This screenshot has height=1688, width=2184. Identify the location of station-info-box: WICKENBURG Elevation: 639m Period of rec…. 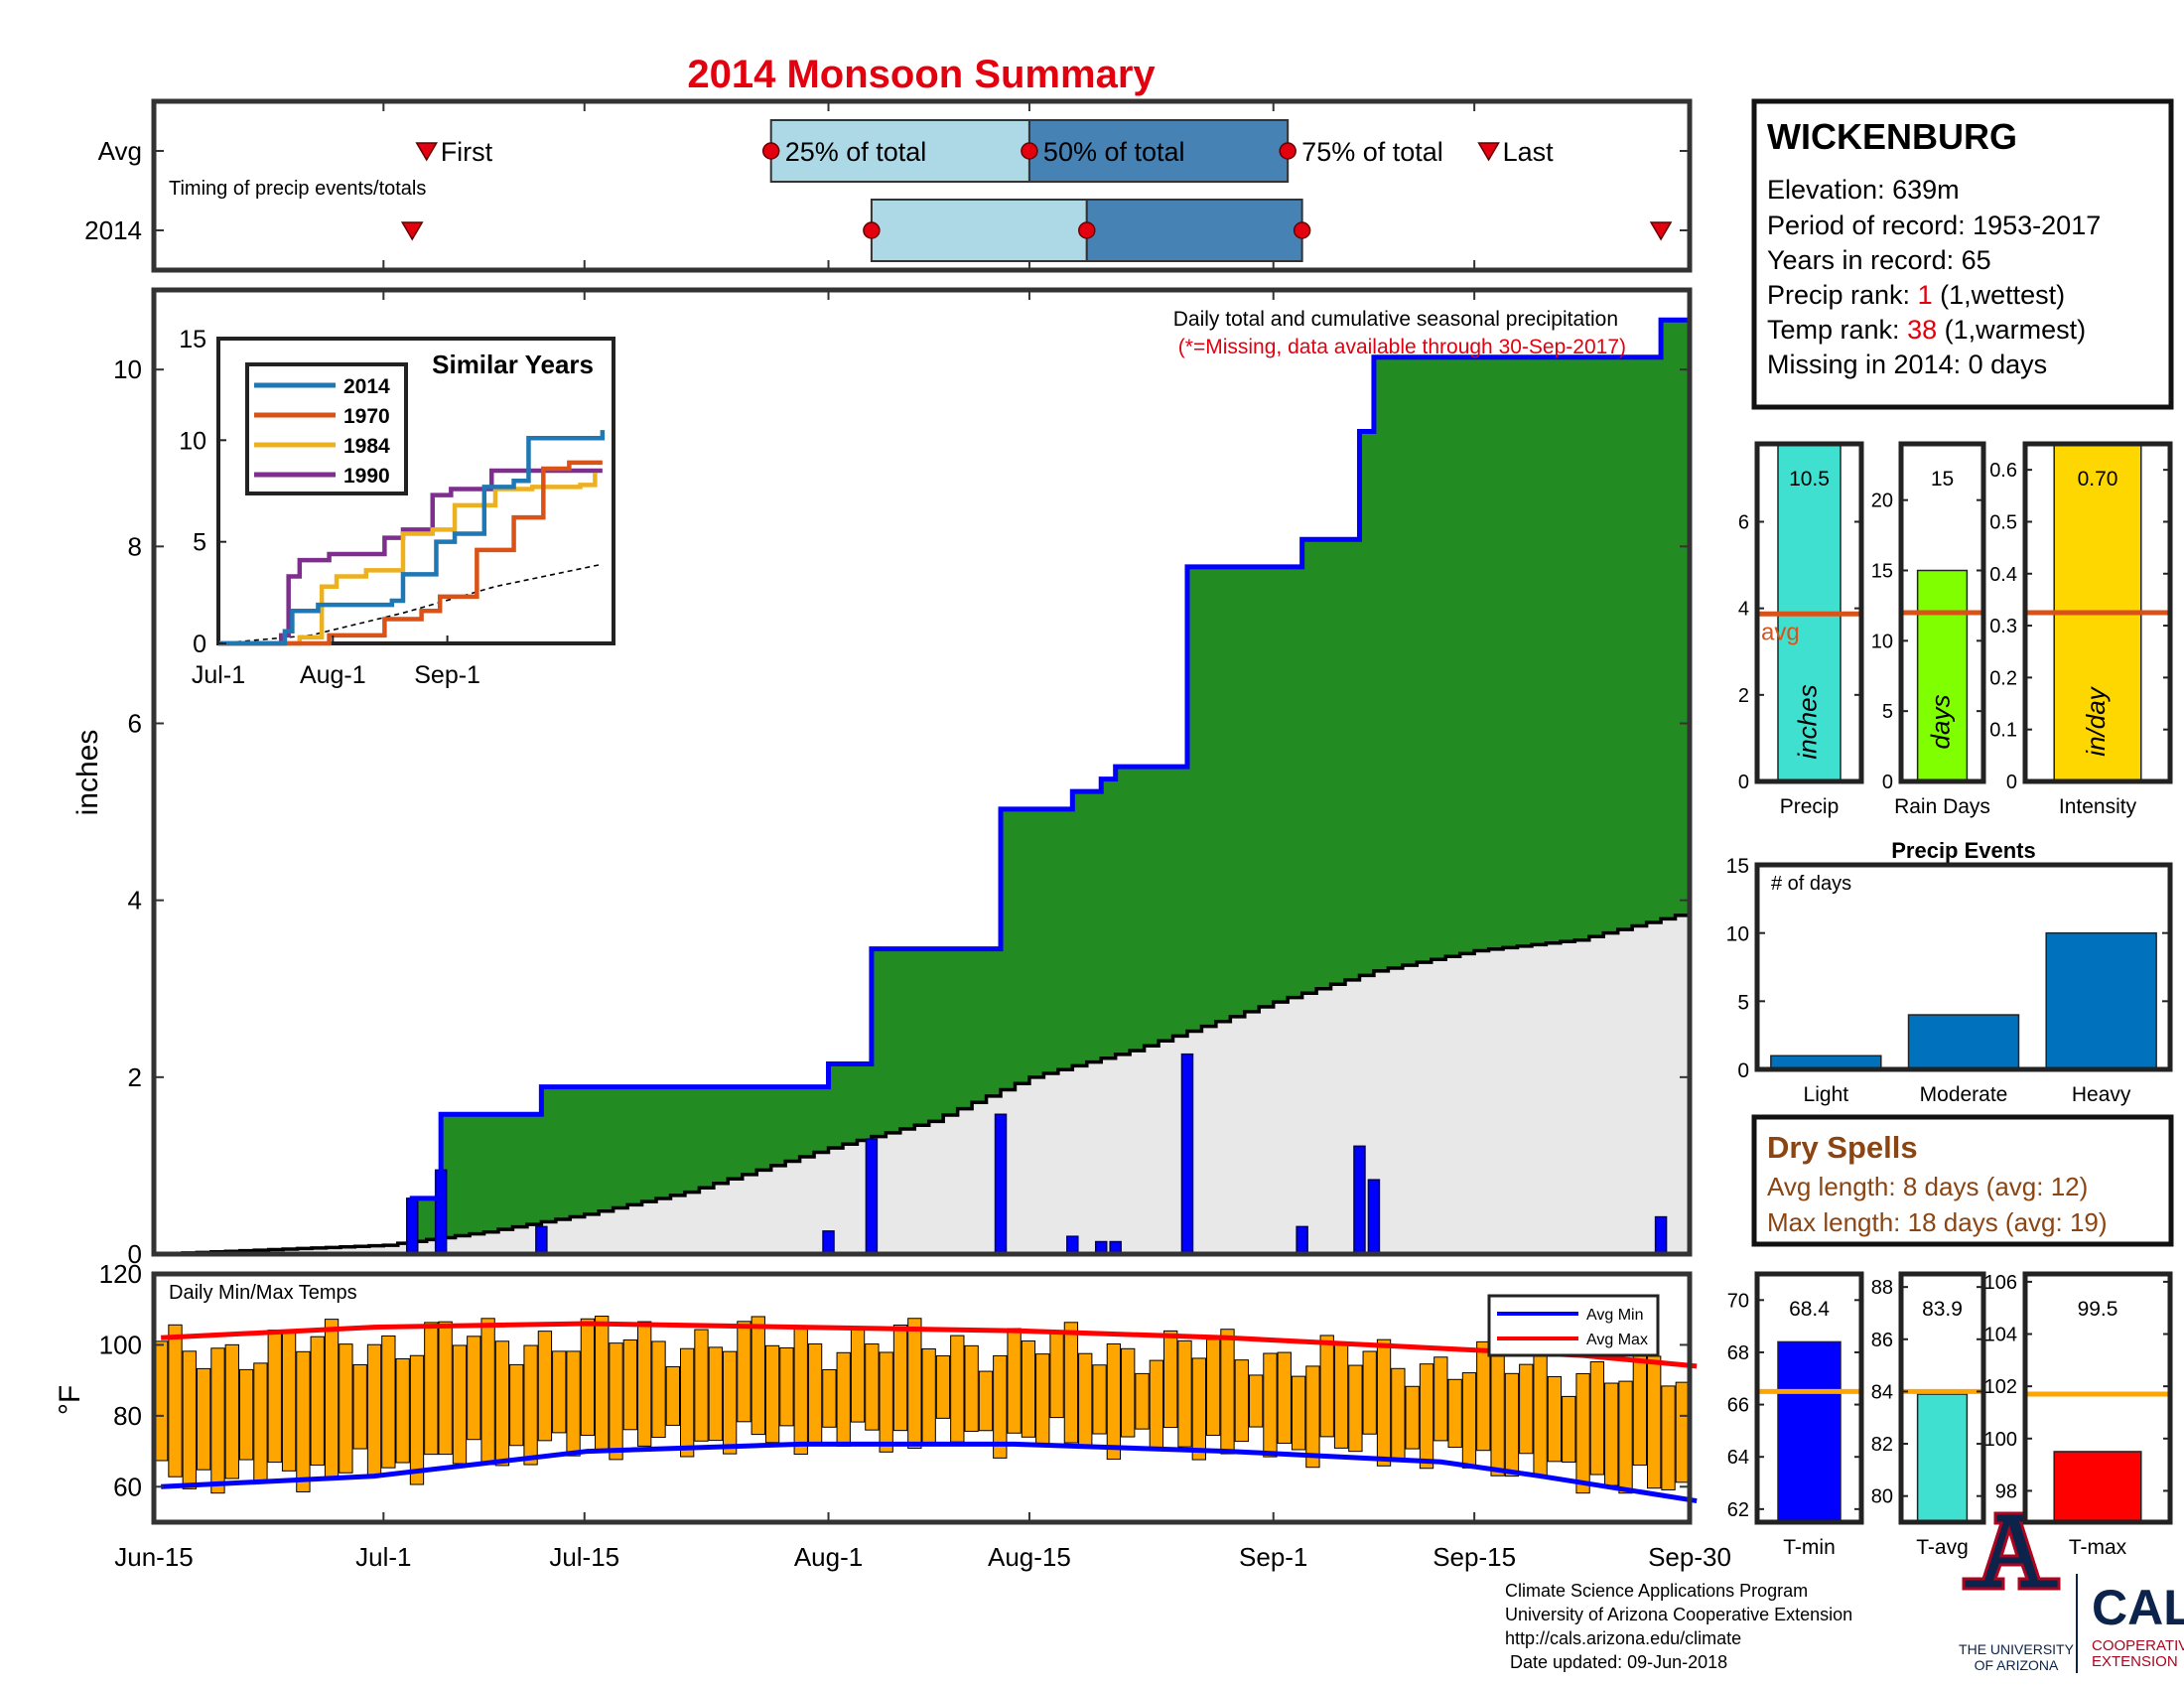
(1962, 254).